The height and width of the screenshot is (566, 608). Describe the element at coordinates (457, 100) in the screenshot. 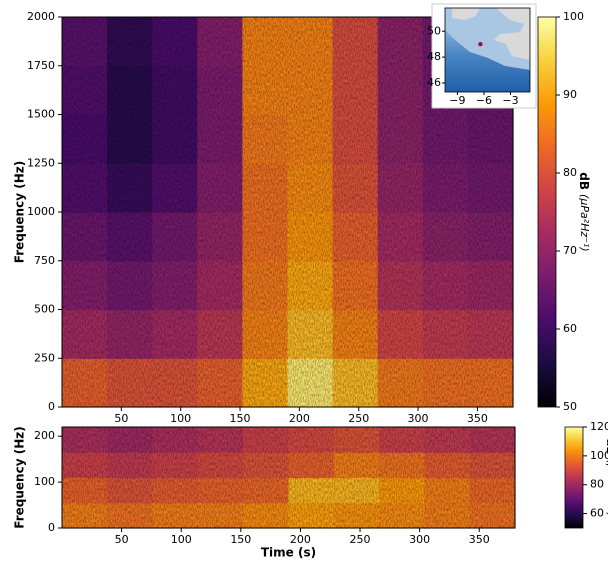

I see `inset-x-tick-label: −9` at that location.